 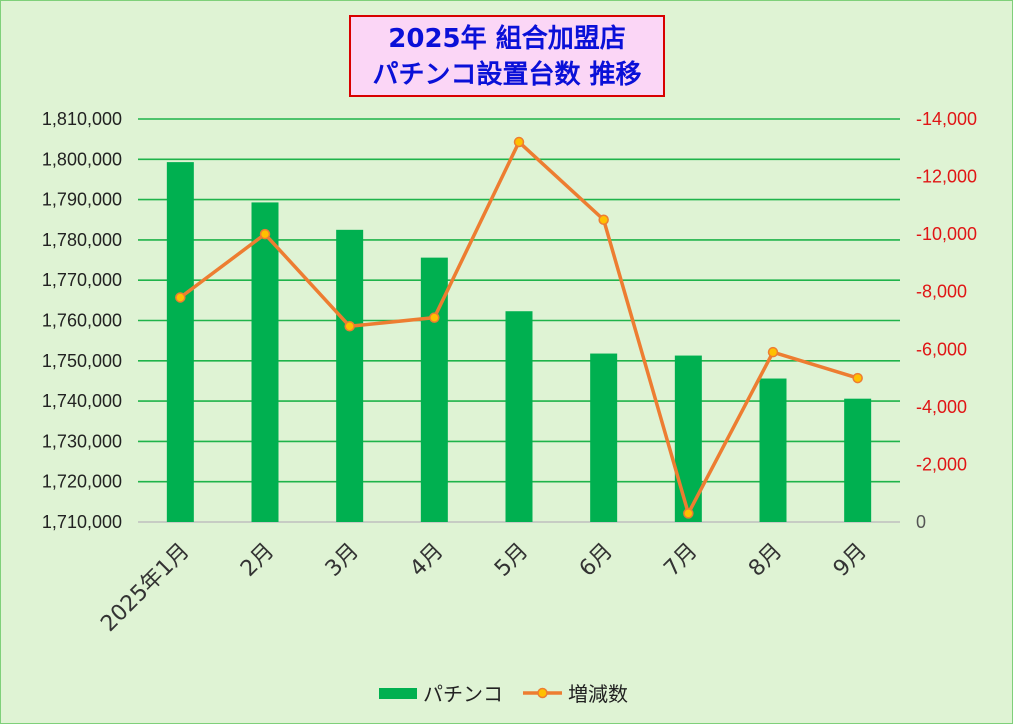 I want to click on chart-title-line-2: パチンコ設置台数 推移, so click(x=507, y=75).